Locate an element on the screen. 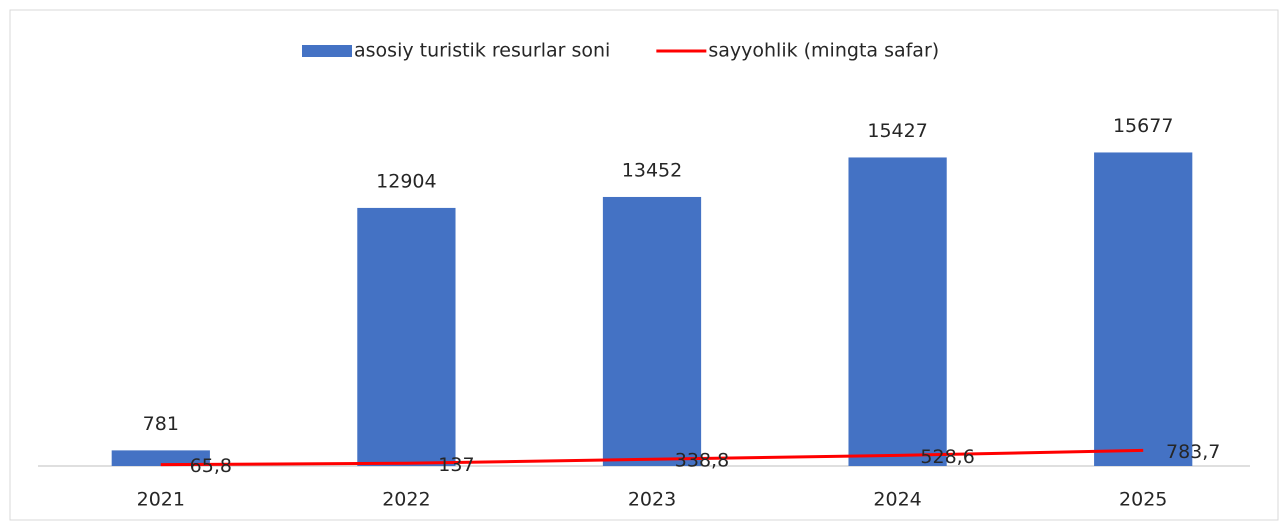 The image size is (1284, 532). data-label: 783,7 is located at coordinates (1193, 452).